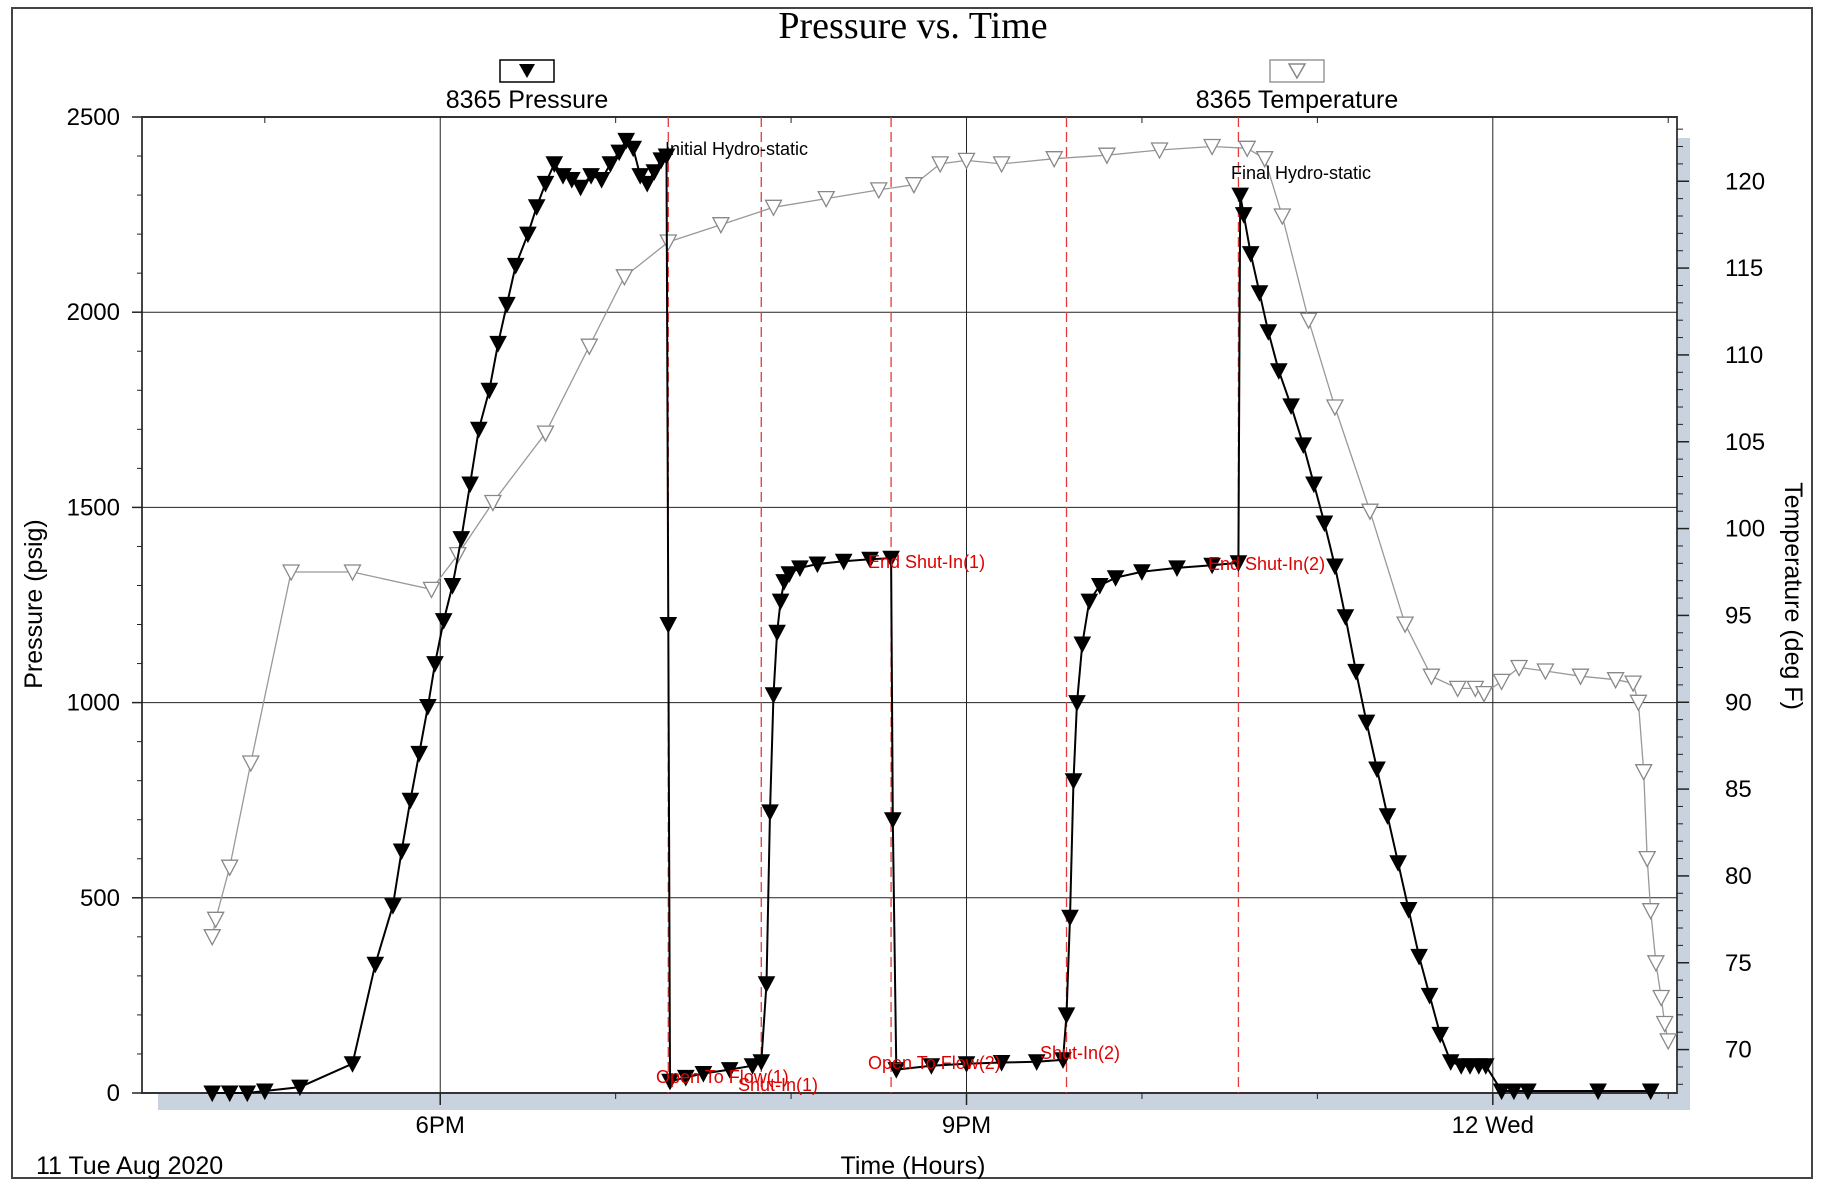  What do you see at coordinates (113, 1093) in the screenshot?
I see `y-tick-label: 0` at bounding box center [113, 1093].